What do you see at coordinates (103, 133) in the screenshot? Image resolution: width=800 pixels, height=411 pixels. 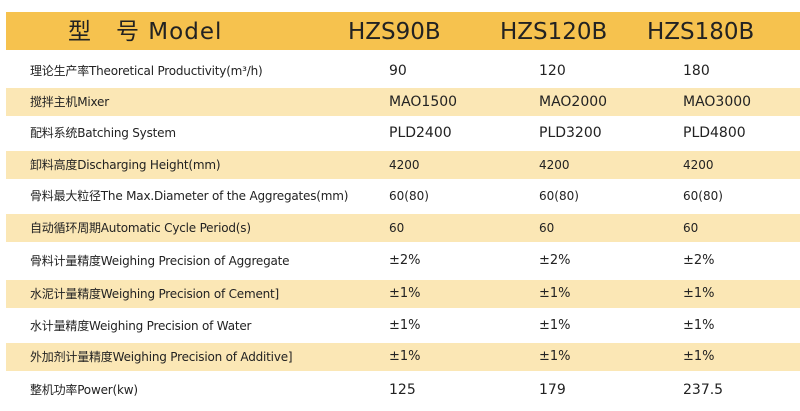 I see `row-label: 配料系统Batching System` at bounding box center [103, 133].